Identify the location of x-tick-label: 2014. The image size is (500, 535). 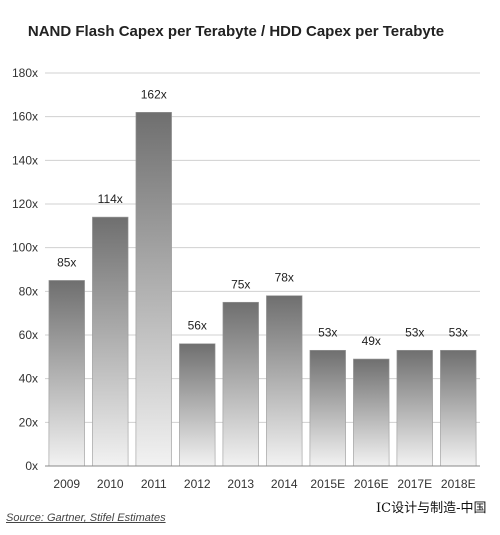
(284, 484).